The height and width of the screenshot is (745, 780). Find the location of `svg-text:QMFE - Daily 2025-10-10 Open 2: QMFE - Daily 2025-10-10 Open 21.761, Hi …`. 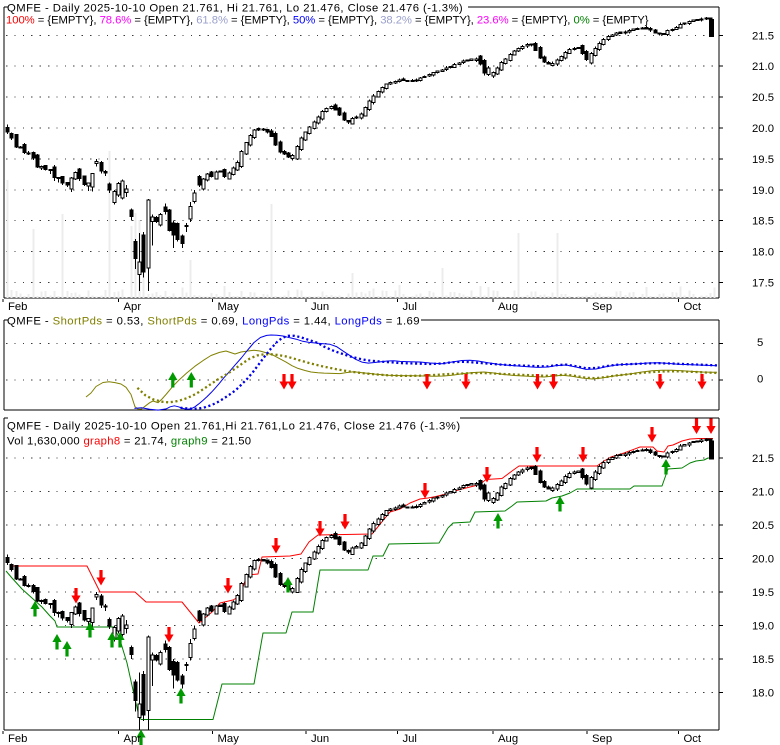

svg-text:QMFE - Daily 2025-10-10 Open 2: QMFE - Daily 2025-10-10 Open 21.761, Hi … is located at coordinates (235, 9).